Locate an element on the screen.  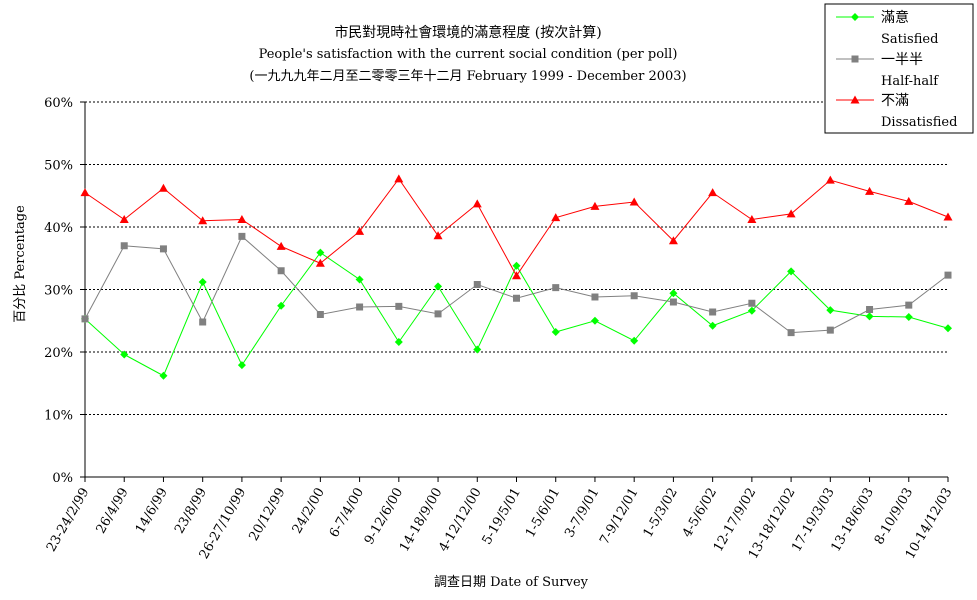
x-tick-label: 1-5/3/02 is located at coordinates (661, 513).